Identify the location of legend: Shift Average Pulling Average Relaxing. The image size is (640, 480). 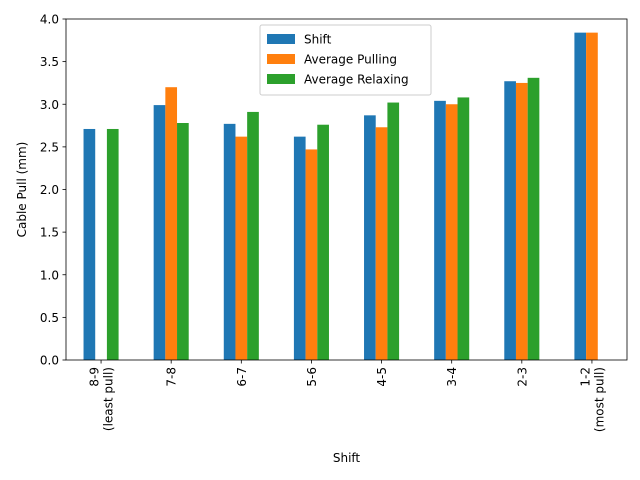
(345, 60).